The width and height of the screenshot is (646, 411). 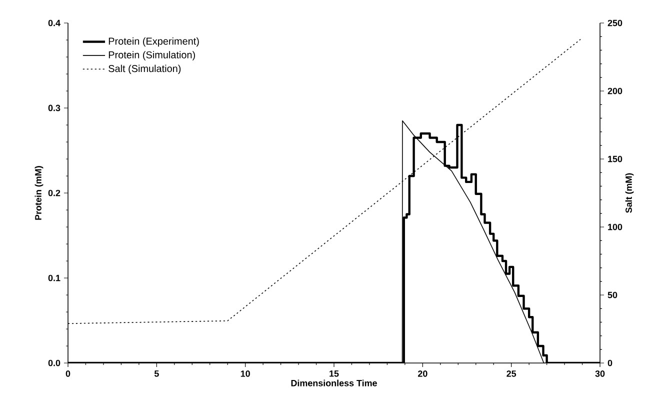 I want to click on y-tick-label: 0.2, so click(x=54, y=193).